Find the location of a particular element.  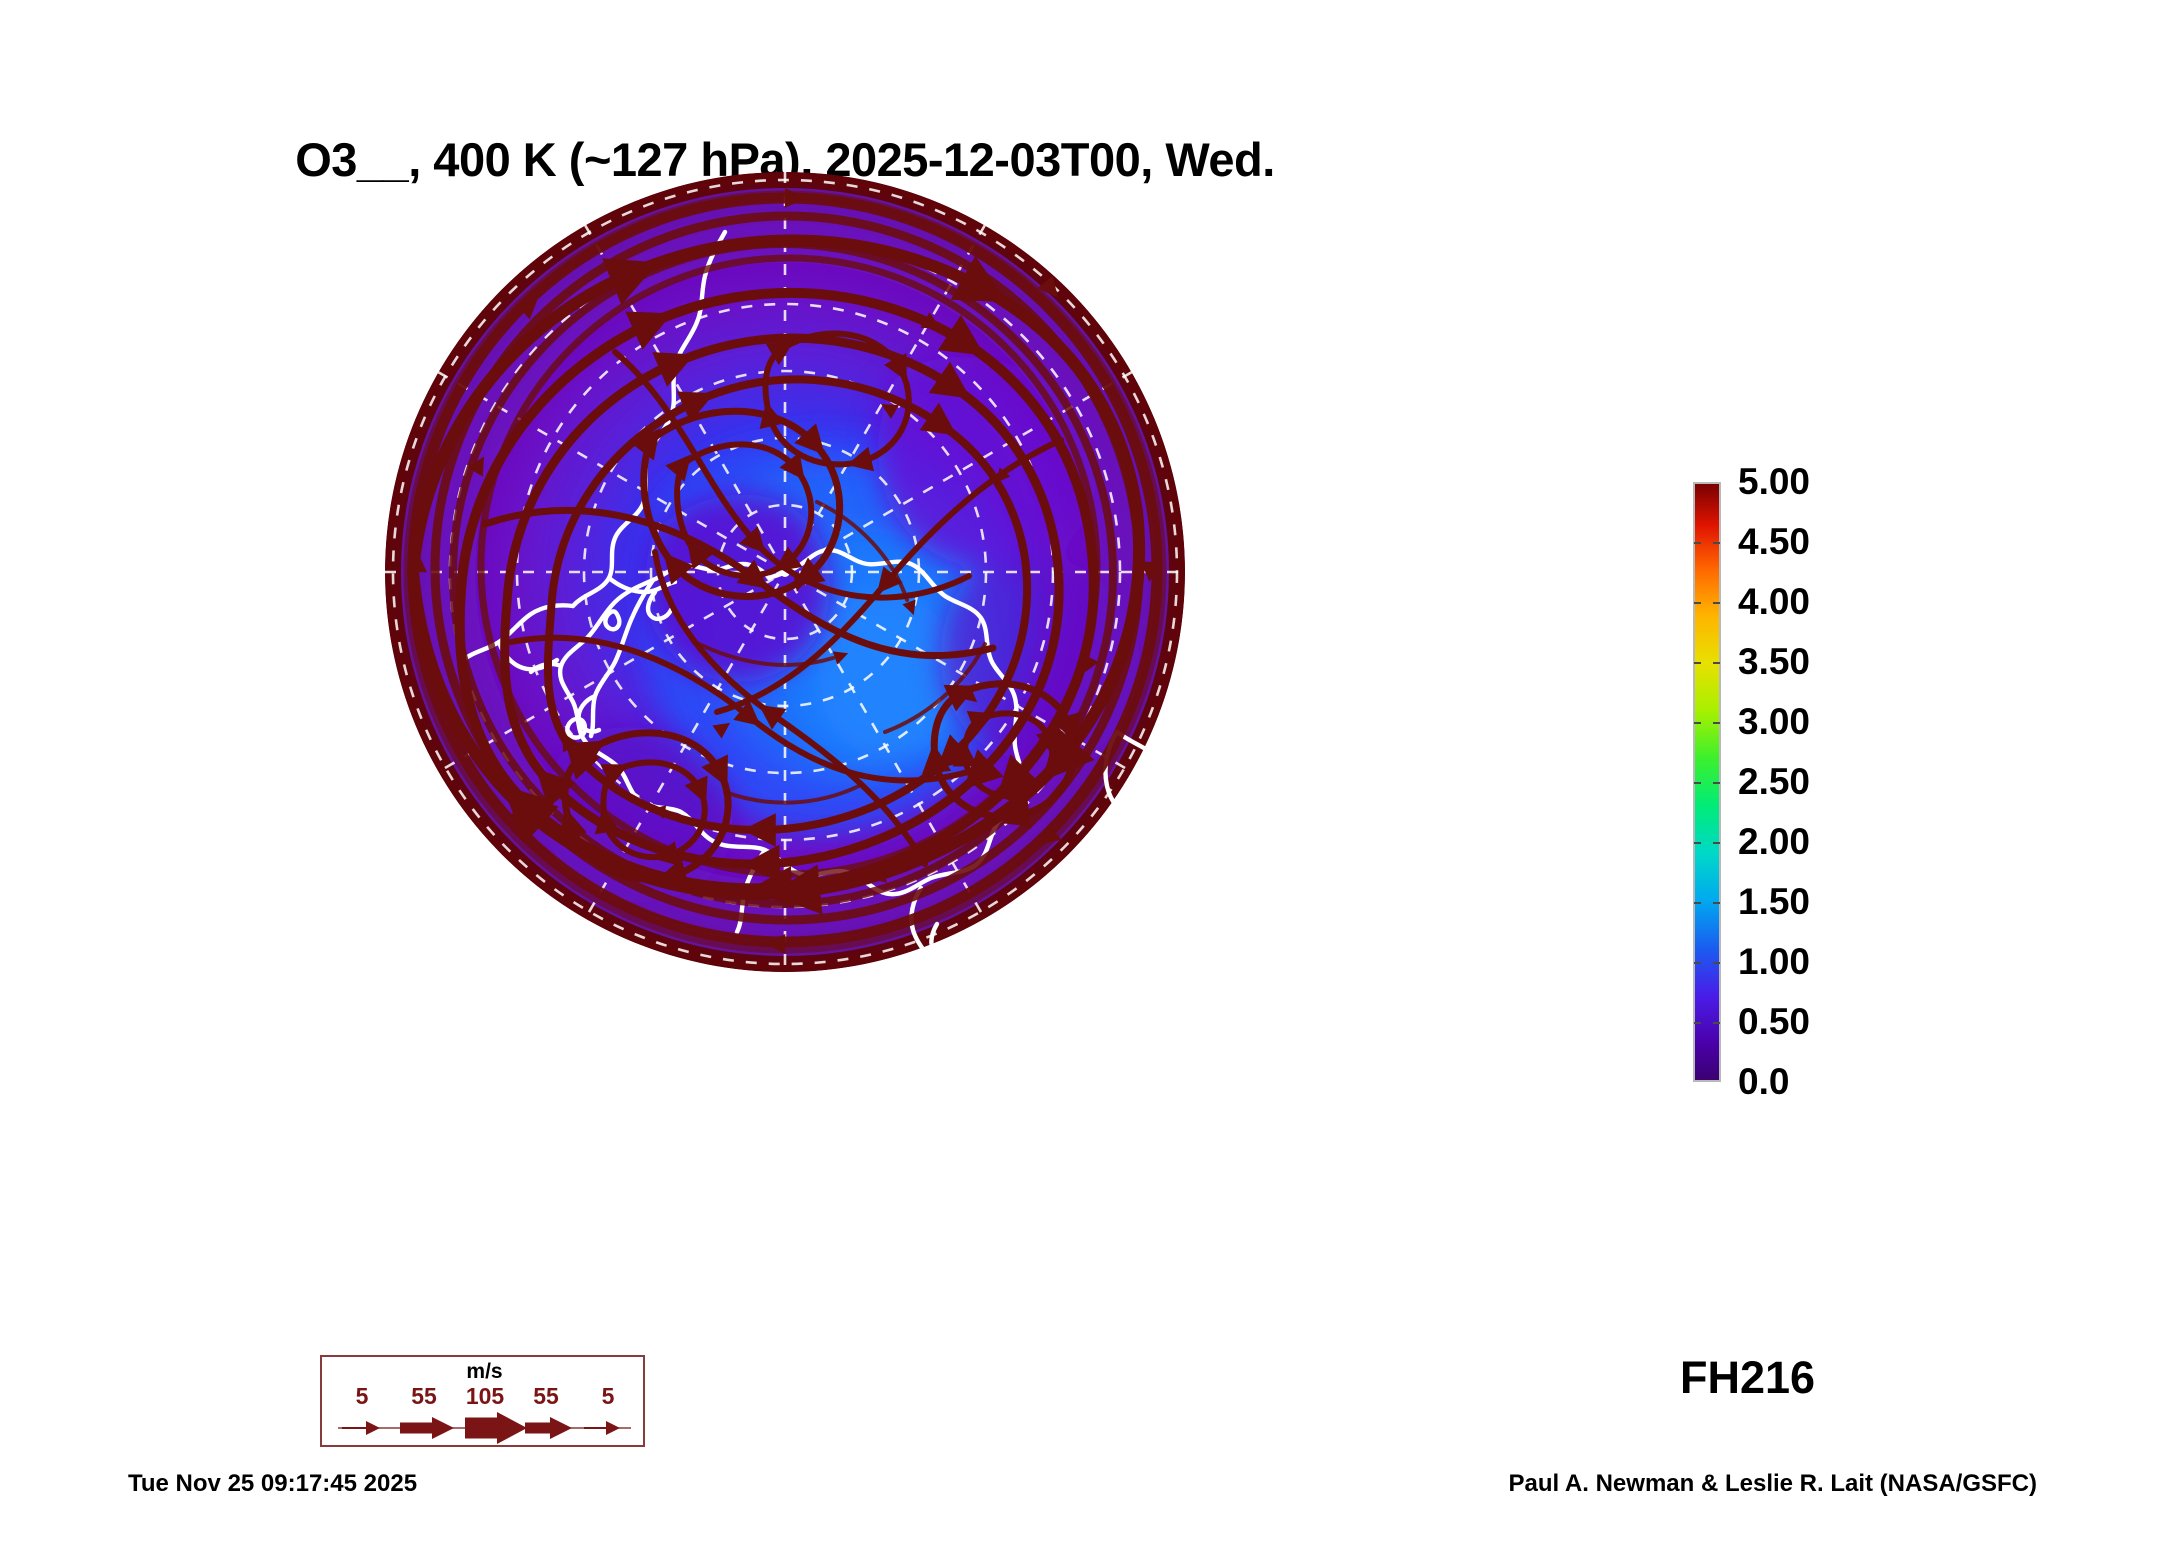

colorbar-label: 4.00 is located at coordinates (1774, 601).